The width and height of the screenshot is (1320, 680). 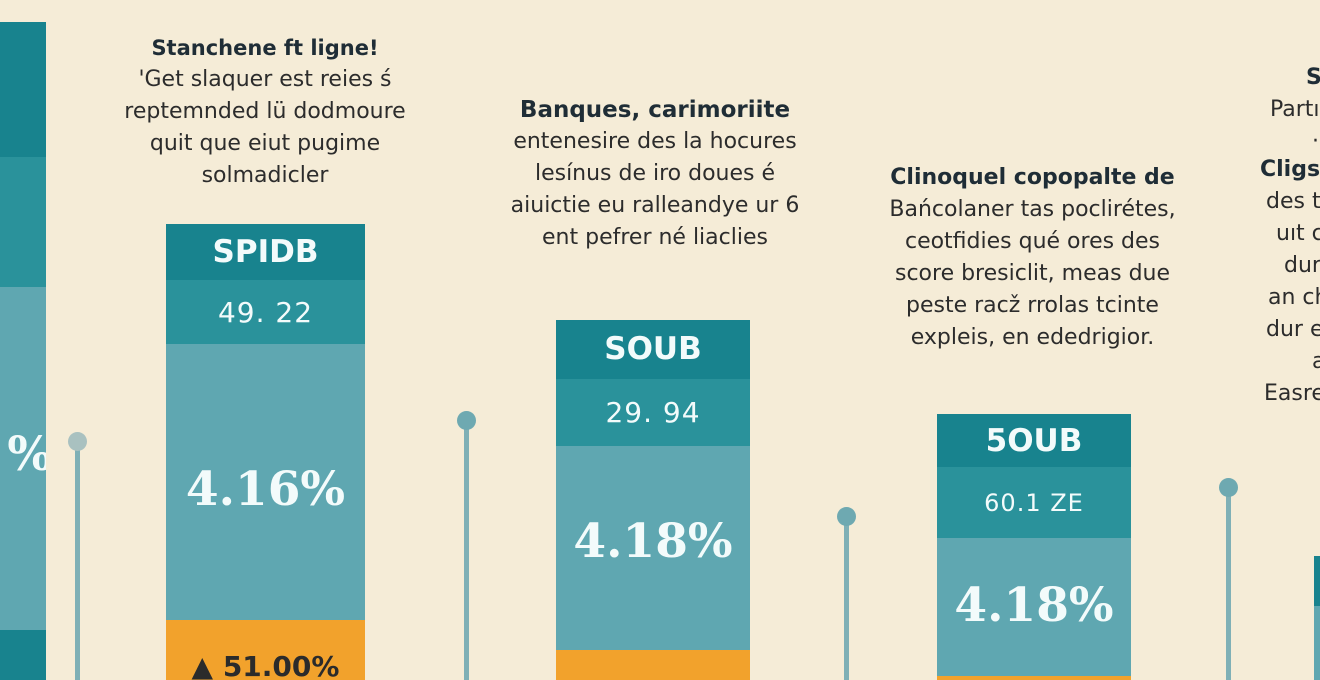 I want to click on bar-spidb-title: SPIDB, so click(x=265, y=252).